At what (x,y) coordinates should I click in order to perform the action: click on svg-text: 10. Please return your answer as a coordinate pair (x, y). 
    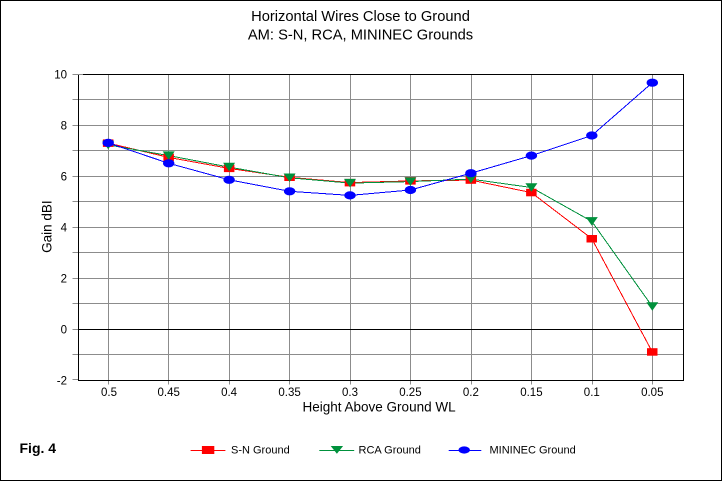
    Looking at the image, I should click on (60, 75).